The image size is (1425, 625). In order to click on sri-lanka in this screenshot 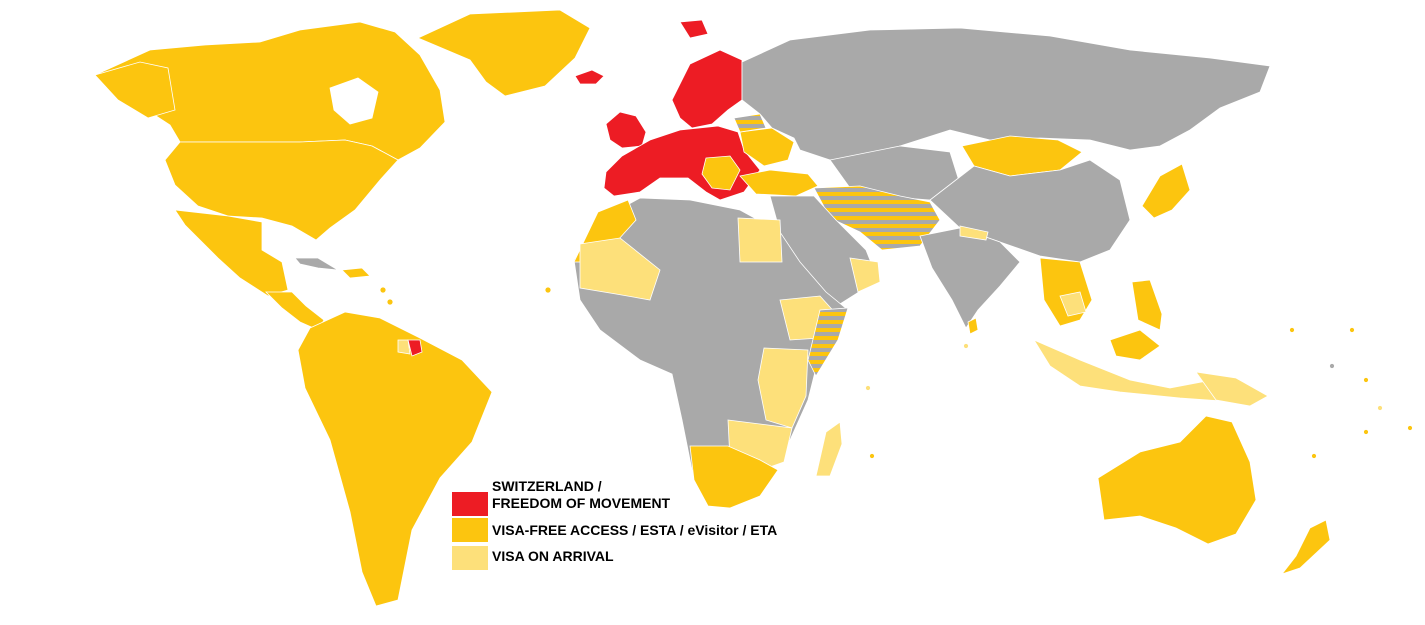, I will do `click(973, 326)`.